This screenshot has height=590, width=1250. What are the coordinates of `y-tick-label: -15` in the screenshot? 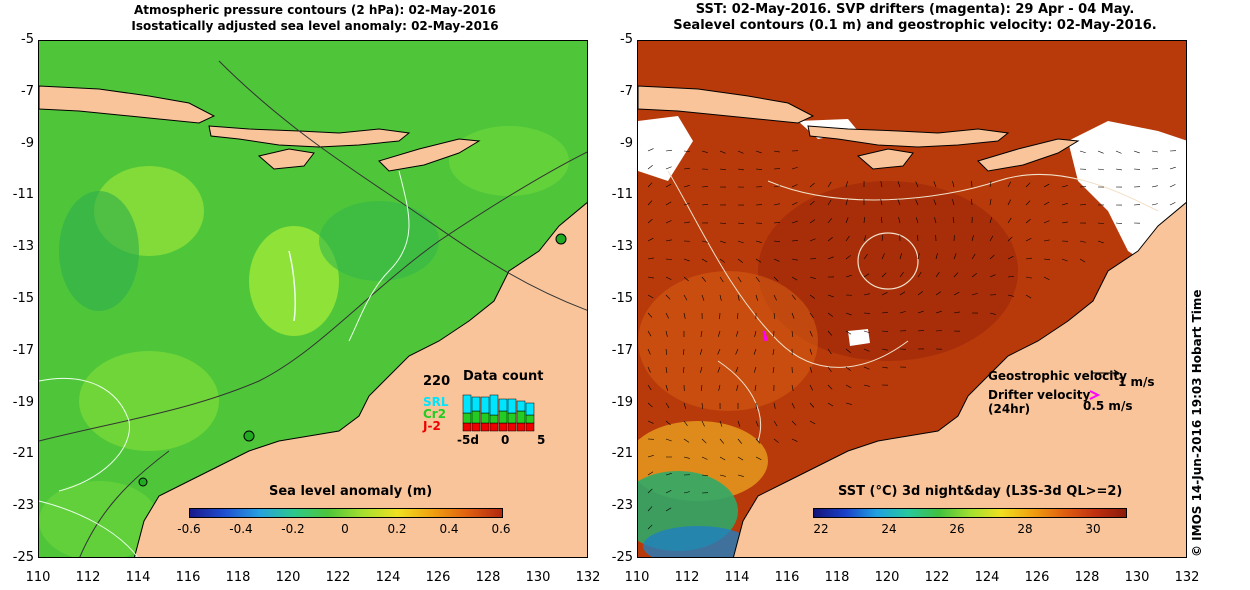 It's located at (23, 298).